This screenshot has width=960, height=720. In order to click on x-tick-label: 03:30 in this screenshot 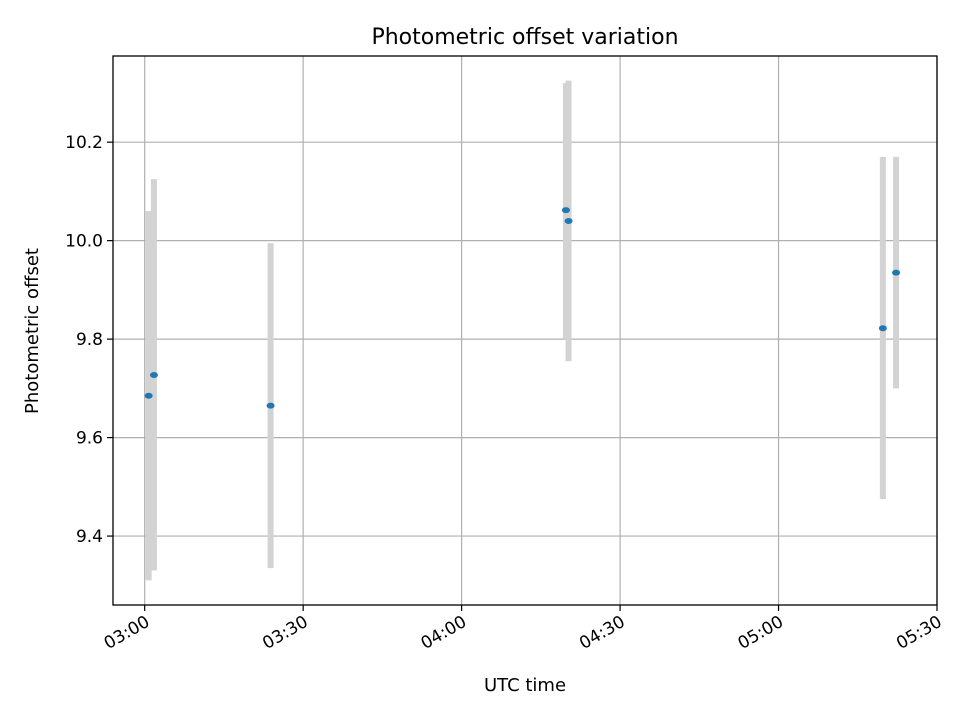, I will do `click(285, 633)`.